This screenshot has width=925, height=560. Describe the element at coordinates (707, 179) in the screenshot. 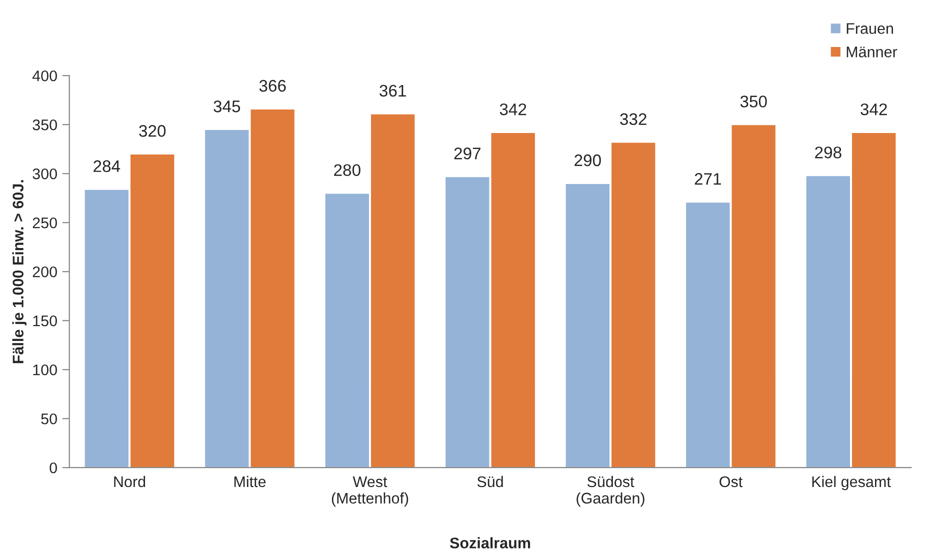

I see `data-label: 271` at that location.